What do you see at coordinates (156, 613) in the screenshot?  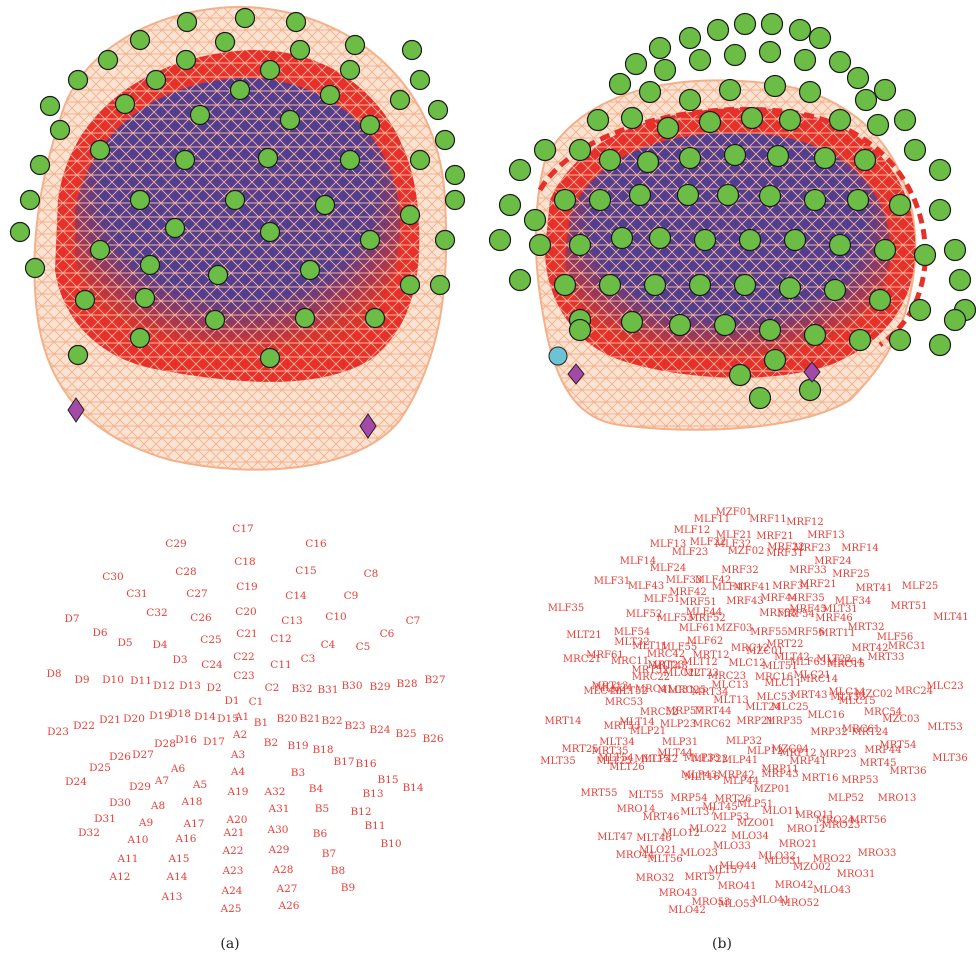 I see `channel-label: C32` at bounding box center [156, 613].